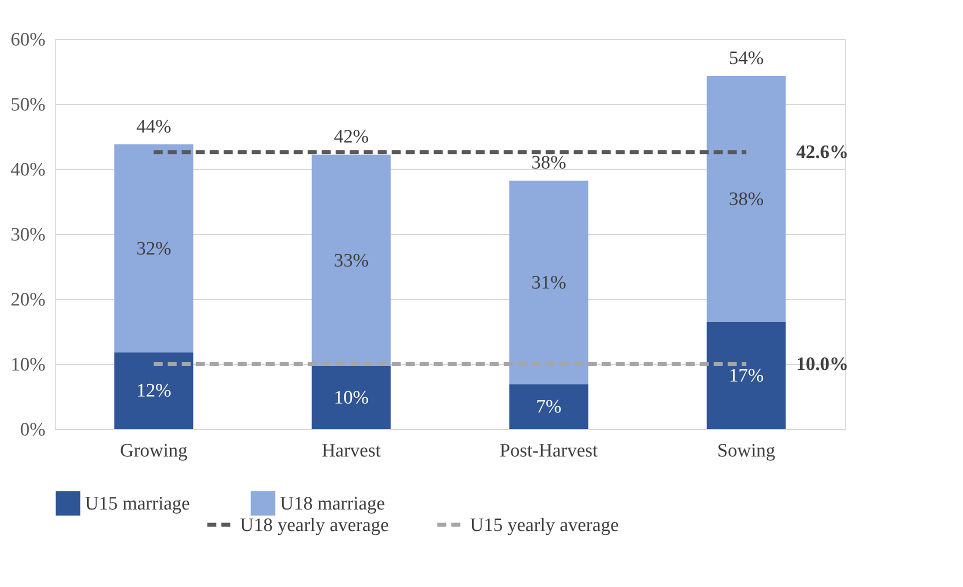 The image size is (963, 587). Describe the element at coordinates (746, 451) in the screenshot. I see `x-tick-label: Sowing` at that location.